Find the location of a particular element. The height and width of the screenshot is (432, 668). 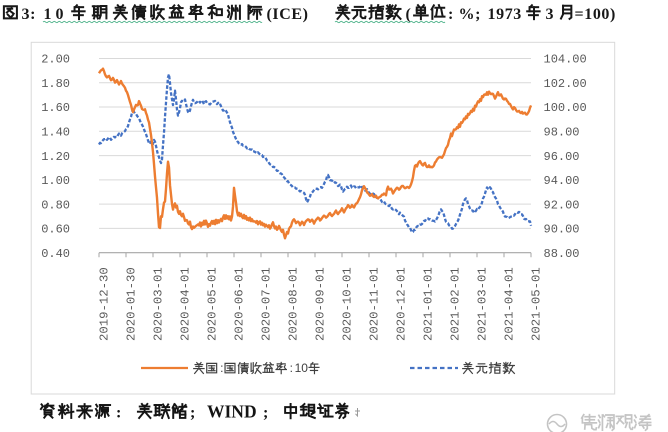

svg-text: 2020-06-01 is located at coordinates (240, 304).